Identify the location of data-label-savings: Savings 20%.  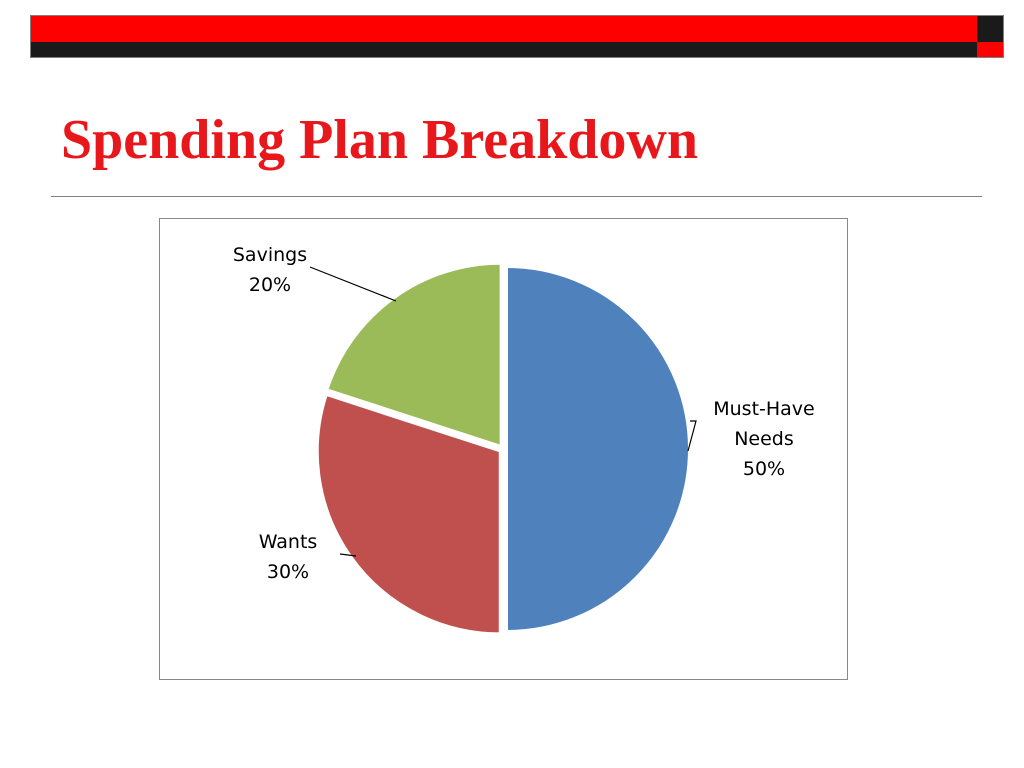
(270, 270).